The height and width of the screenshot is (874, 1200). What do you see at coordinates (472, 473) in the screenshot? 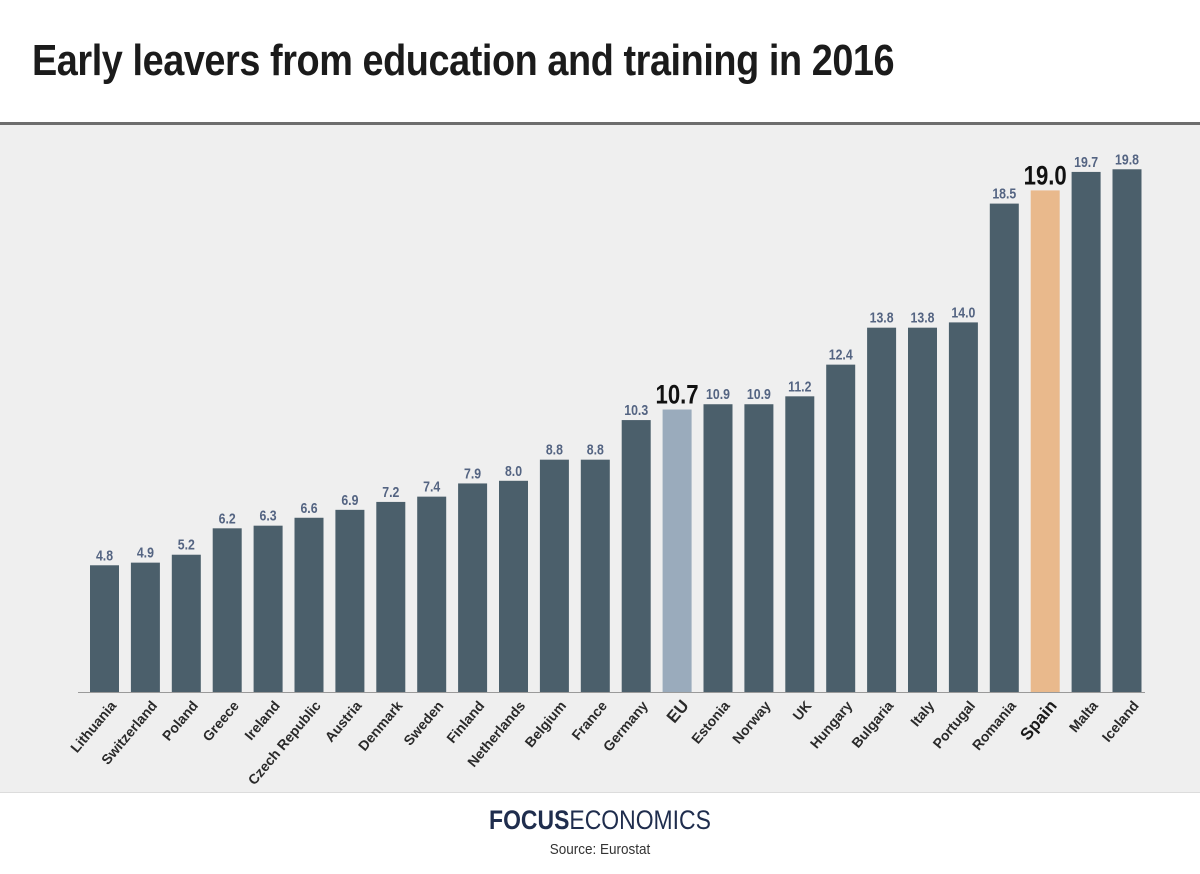
I see `value-label: 7.9` at bounding box center [472, 473].